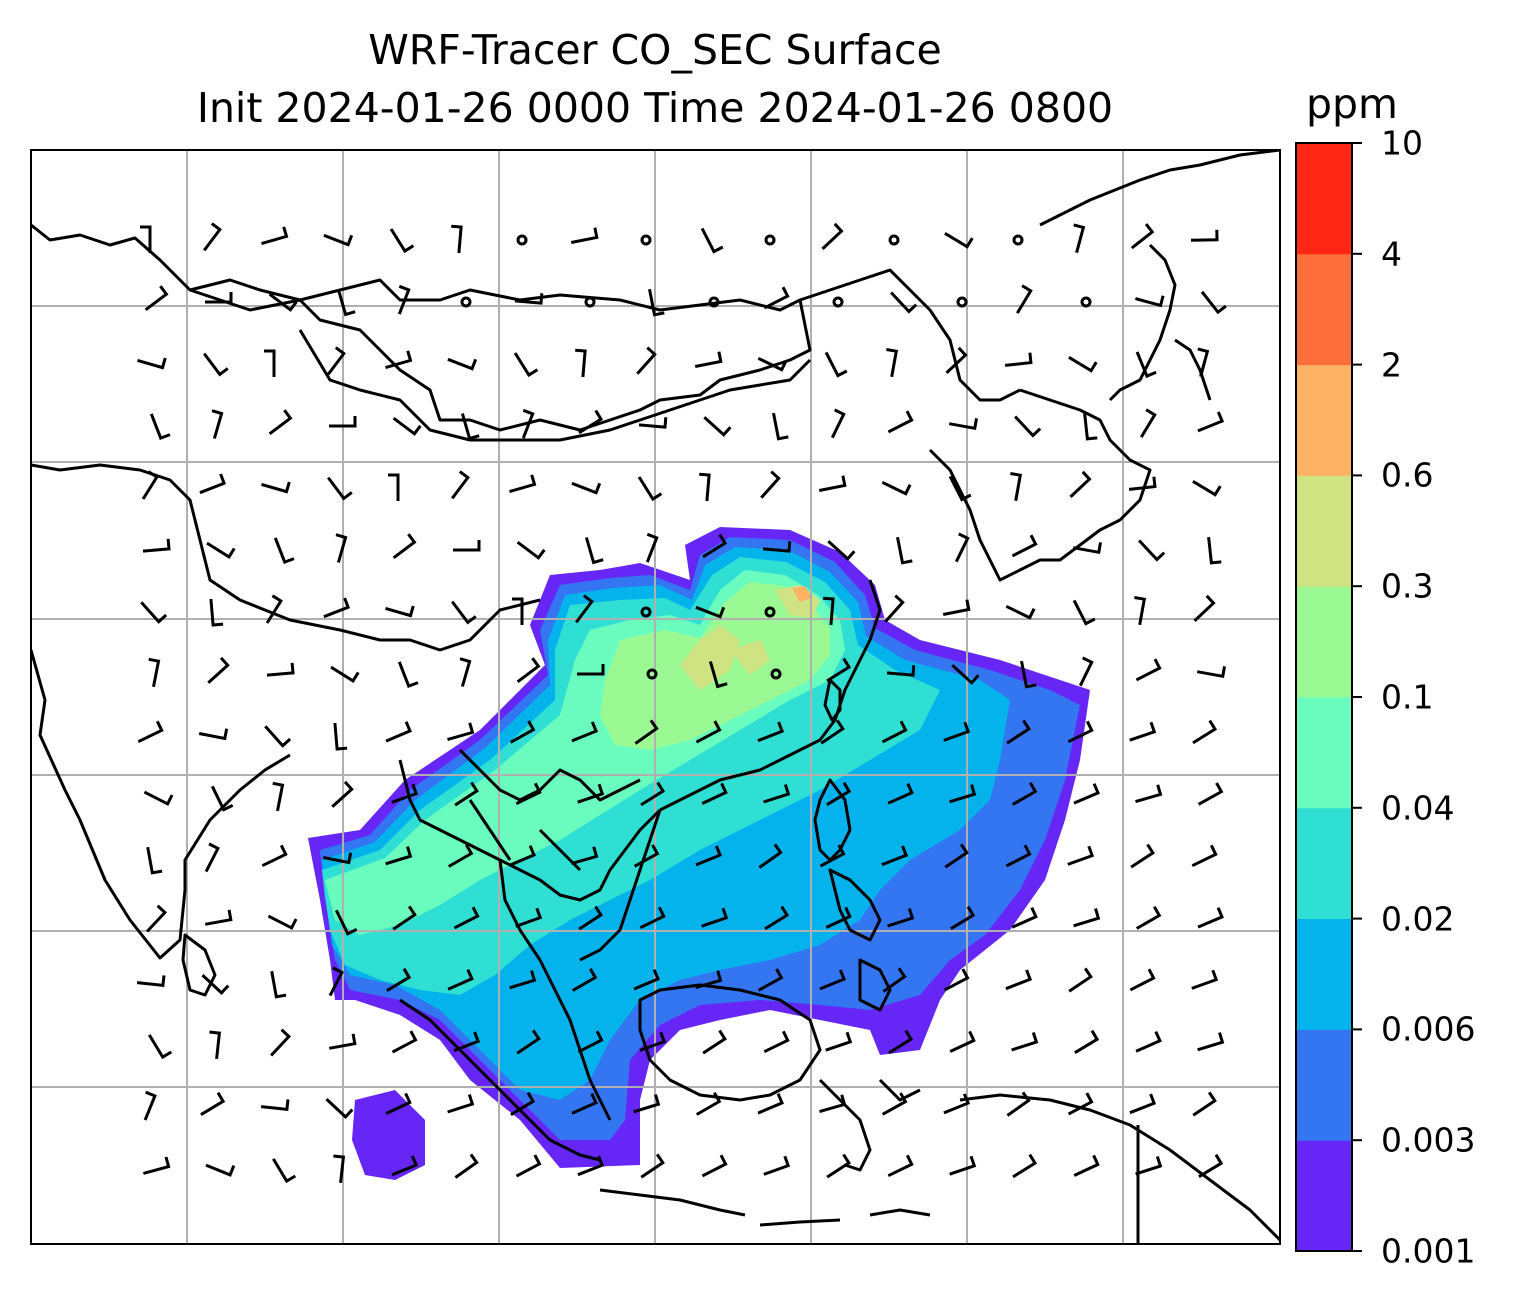 The width and height of the screenshot is (1528, 1306). I want to click on colorbar-frame, so click(1324, 697).